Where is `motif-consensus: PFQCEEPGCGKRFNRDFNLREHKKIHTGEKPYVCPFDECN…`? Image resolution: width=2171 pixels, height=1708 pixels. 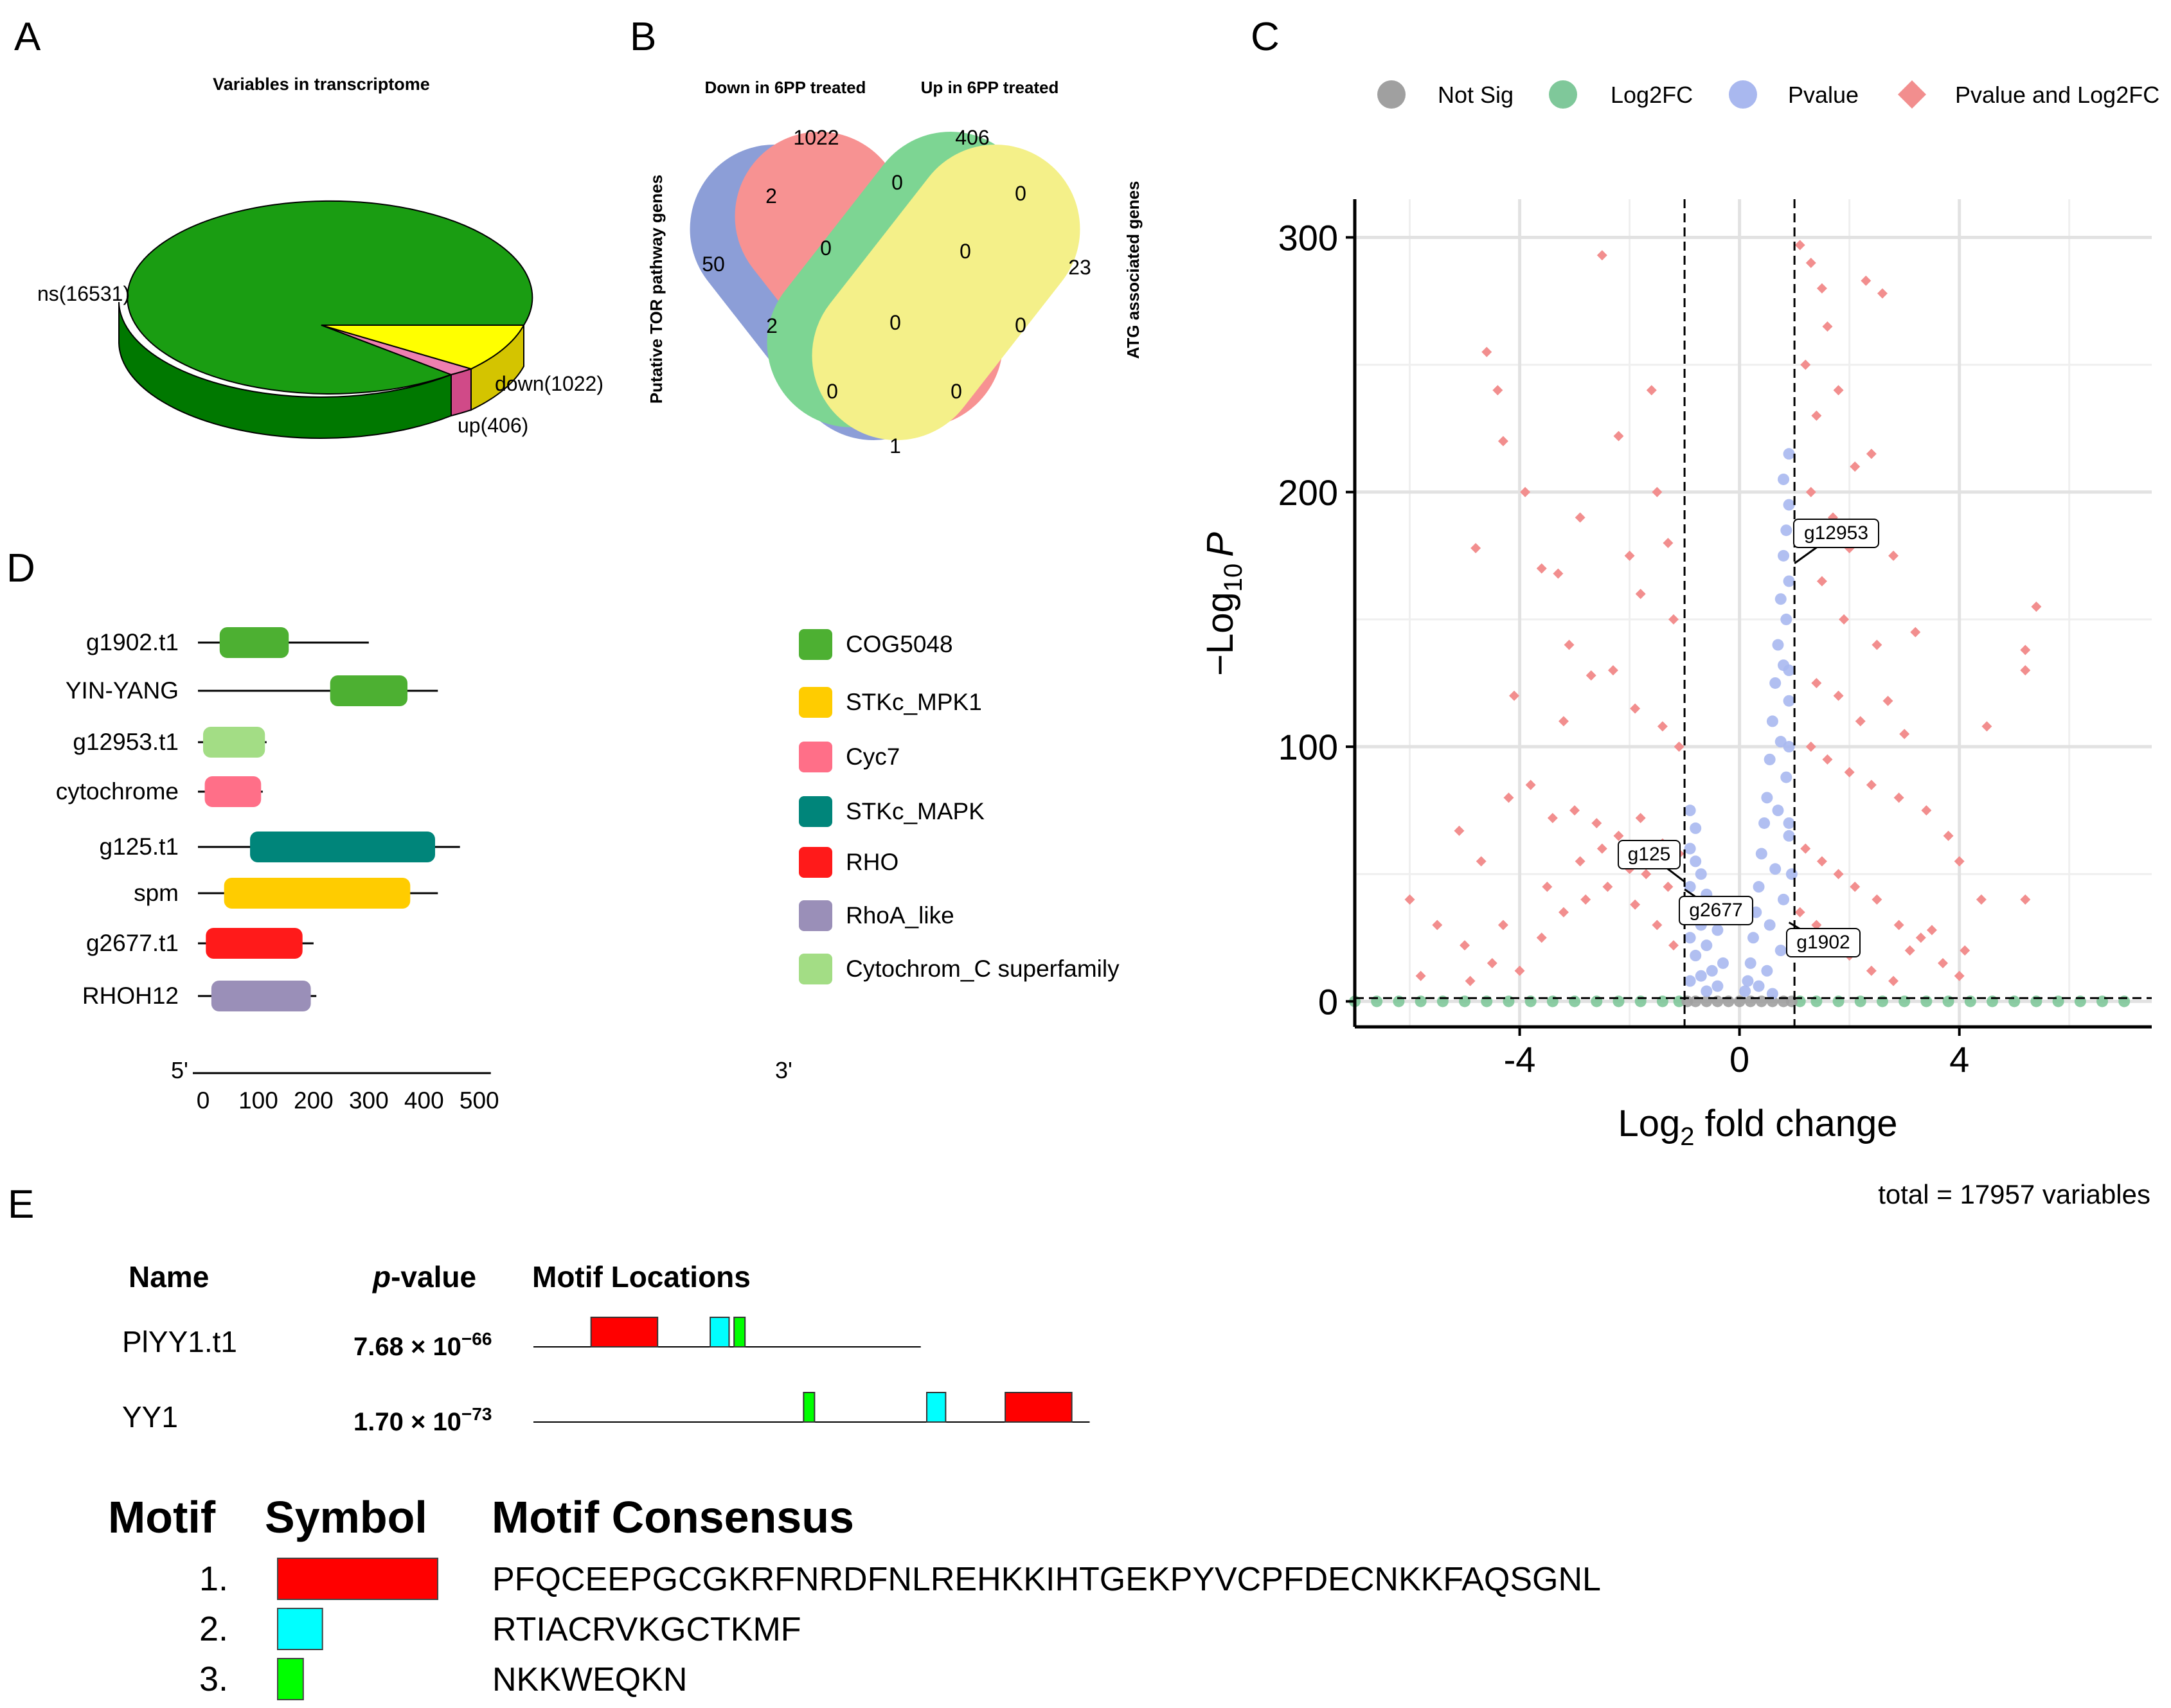 motif-consensus: PFQCEEPGCGKRFNRDFNLREHKKIHTGEKPYVCPFDECN… is located at coordinates (1046, 1579).